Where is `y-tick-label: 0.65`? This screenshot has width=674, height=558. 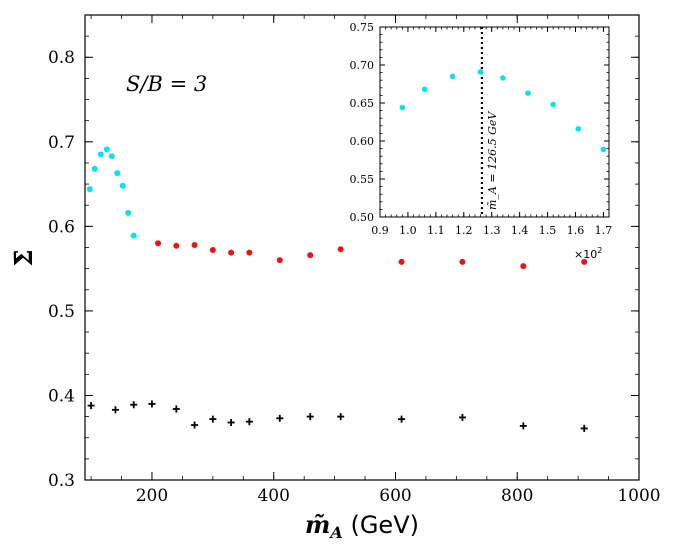
y-tick-label: 0.65 is located at coordinates (362, 103).